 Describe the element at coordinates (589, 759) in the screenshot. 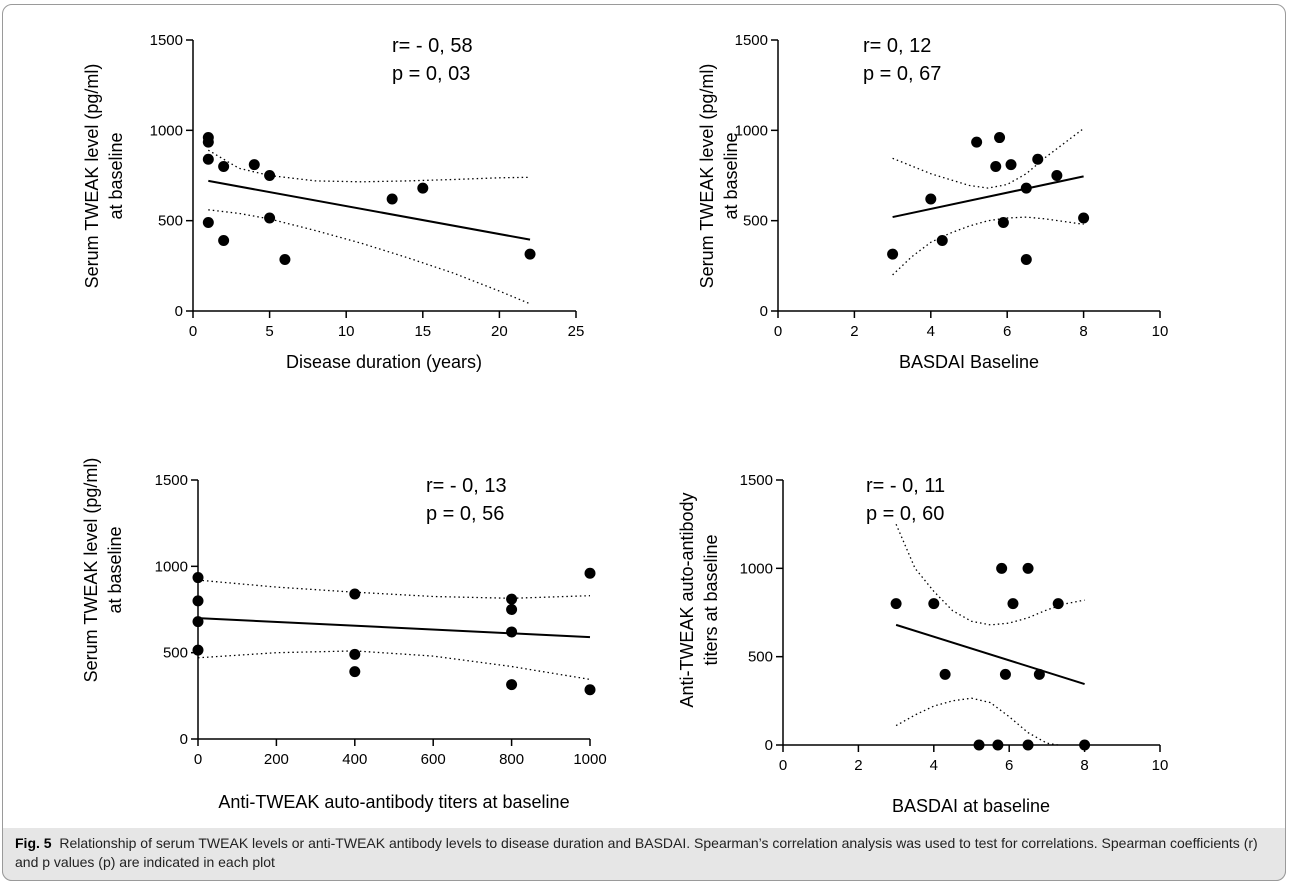

I see `x-tick-label: 1000` at that location.